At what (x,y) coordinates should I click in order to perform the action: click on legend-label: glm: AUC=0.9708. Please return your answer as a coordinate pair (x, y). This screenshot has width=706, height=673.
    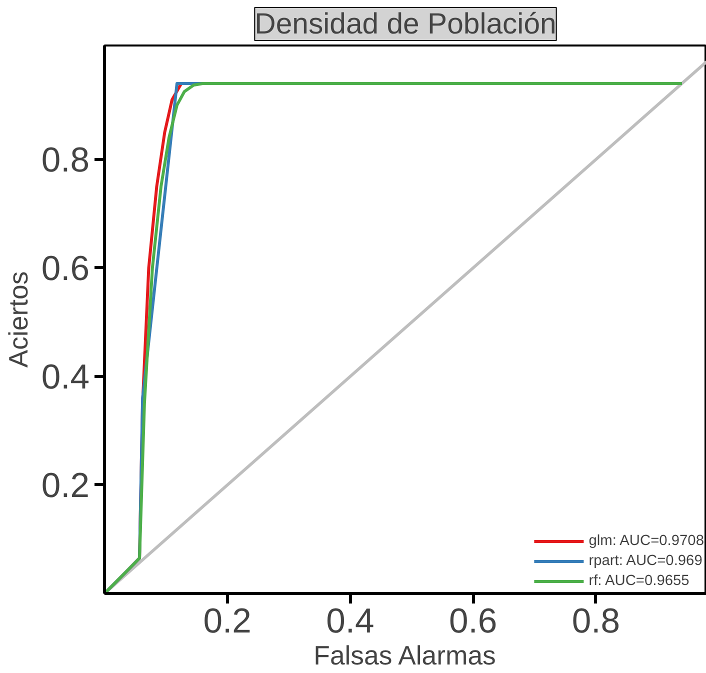
    Looking at the image, I should click on (646, 541).